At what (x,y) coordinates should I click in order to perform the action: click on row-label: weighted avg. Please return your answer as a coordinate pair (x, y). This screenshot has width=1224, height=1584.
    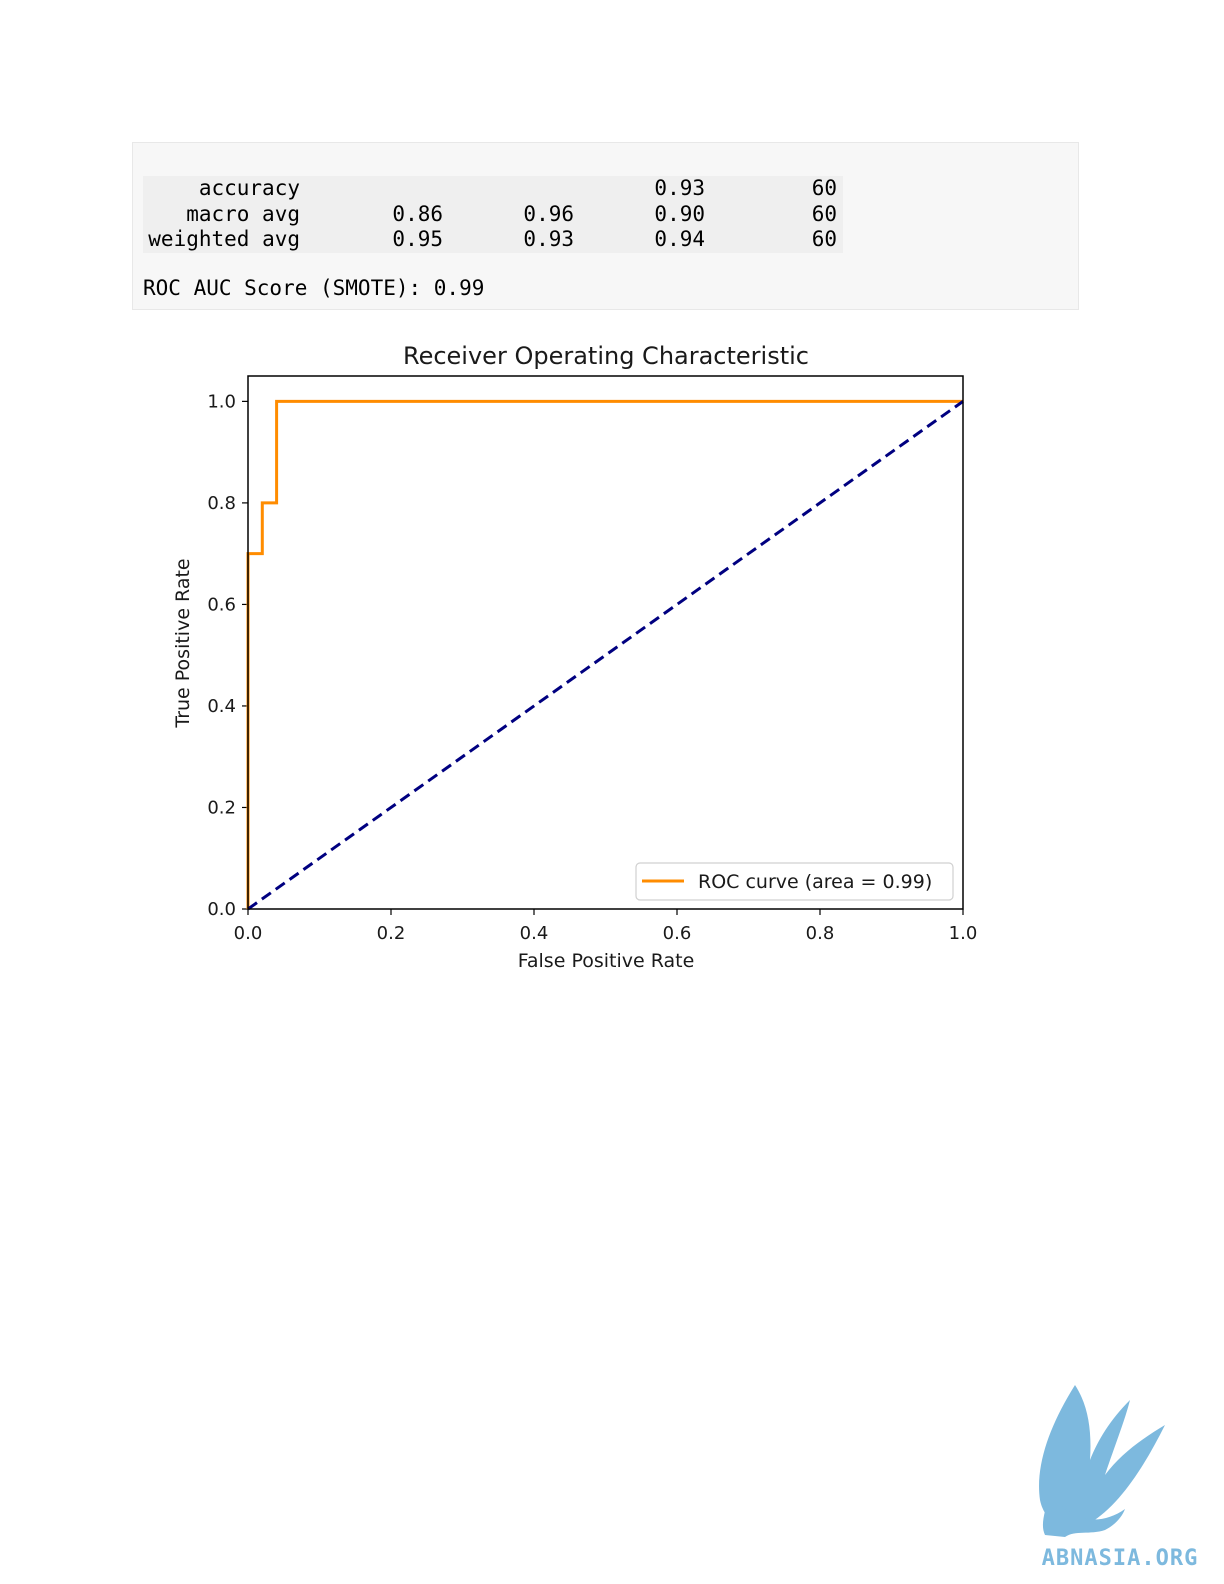
    Looking at the image, I should click on (224, 239).